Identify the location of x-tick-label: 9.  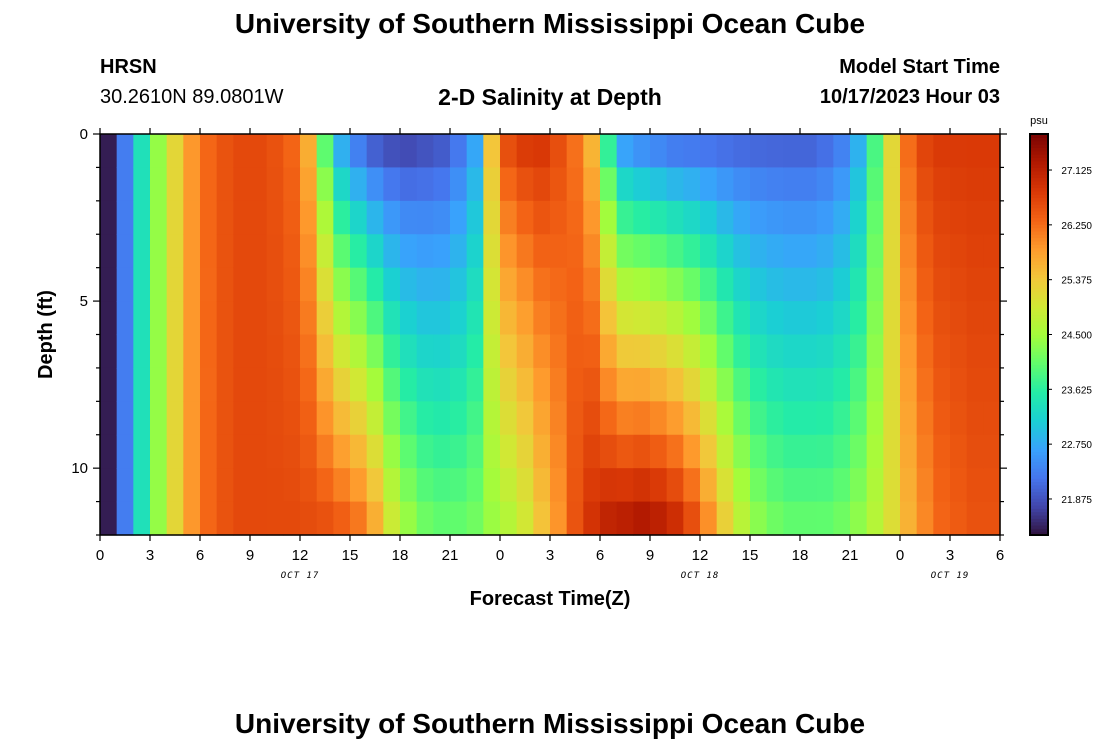
(650, 555).